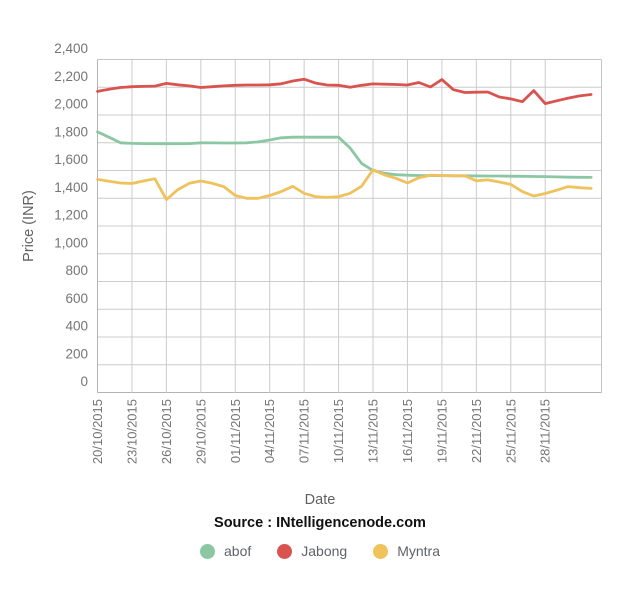 Image resolution: width=640 pixels, height=603 pixels. What do you see at coordinates (131, 431) in the screenshot?
I see `x-tick-label: 23/10/2015` at bounding box center [131, 431].